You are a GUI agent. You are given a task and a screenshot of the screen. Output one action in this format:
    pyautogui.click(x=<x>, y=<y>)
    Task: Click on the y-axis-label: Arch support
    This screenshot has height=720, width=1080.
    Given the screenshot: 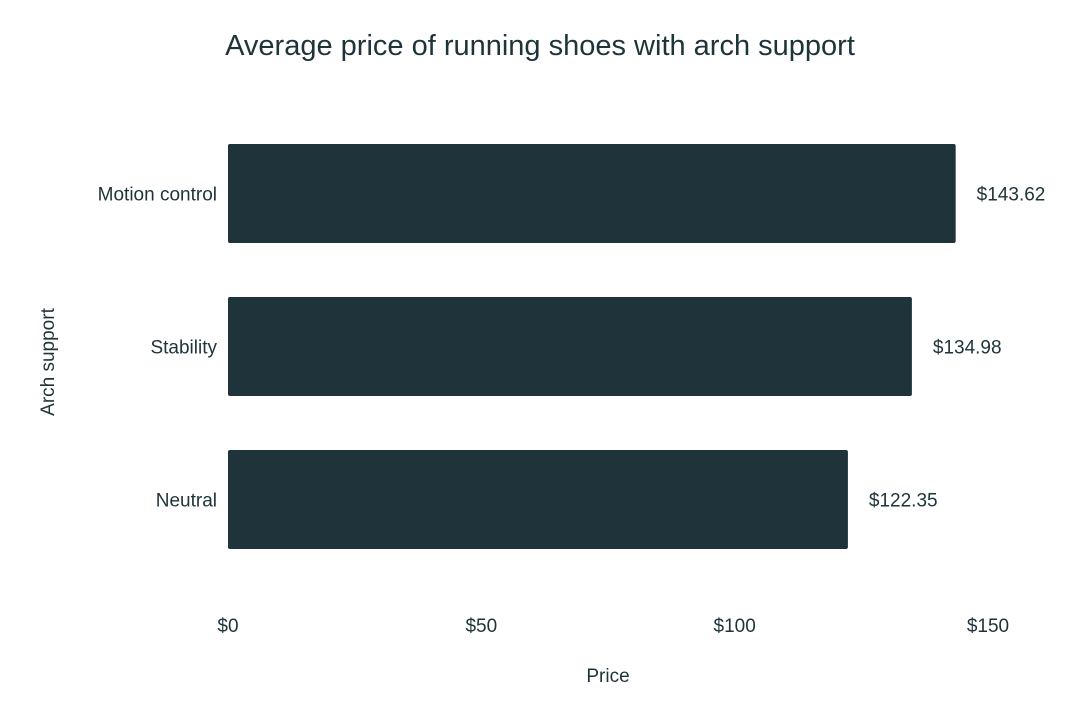 What is the action you would take?
    pyautogui.click(x=48, y=361)
    